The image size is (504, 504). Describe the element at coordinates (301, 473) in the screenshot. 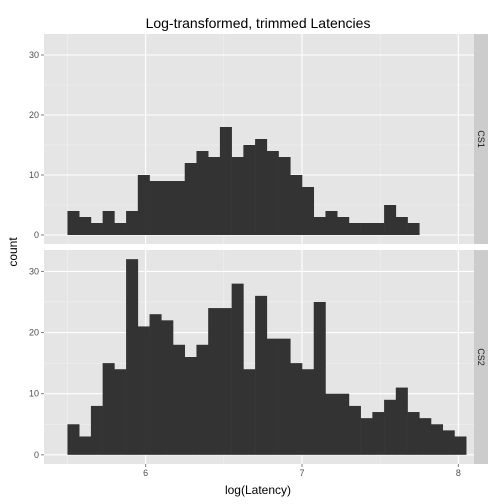

I see `x-tick-label: 7` at that location.